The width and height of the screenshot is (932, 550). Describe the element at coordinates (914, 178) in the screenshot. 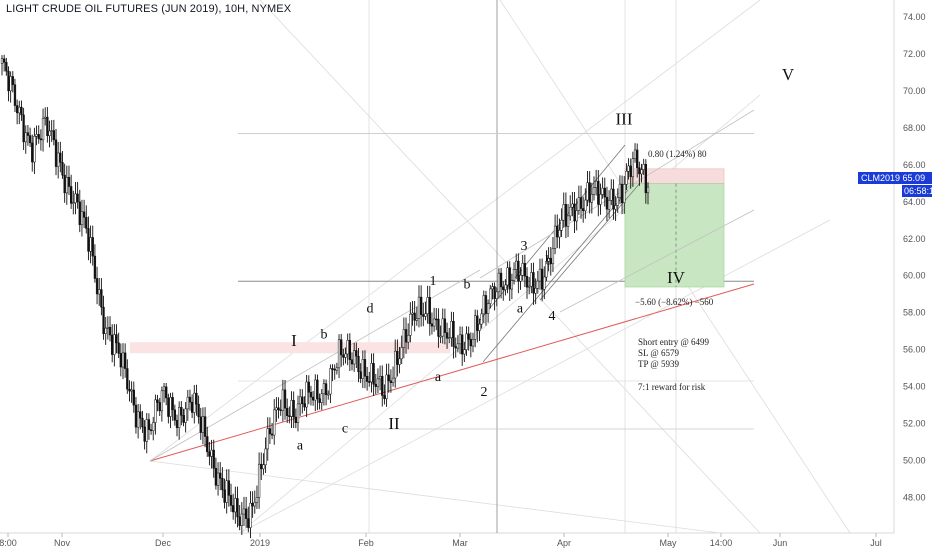

I see `last-price-value: 65.09` at that location.